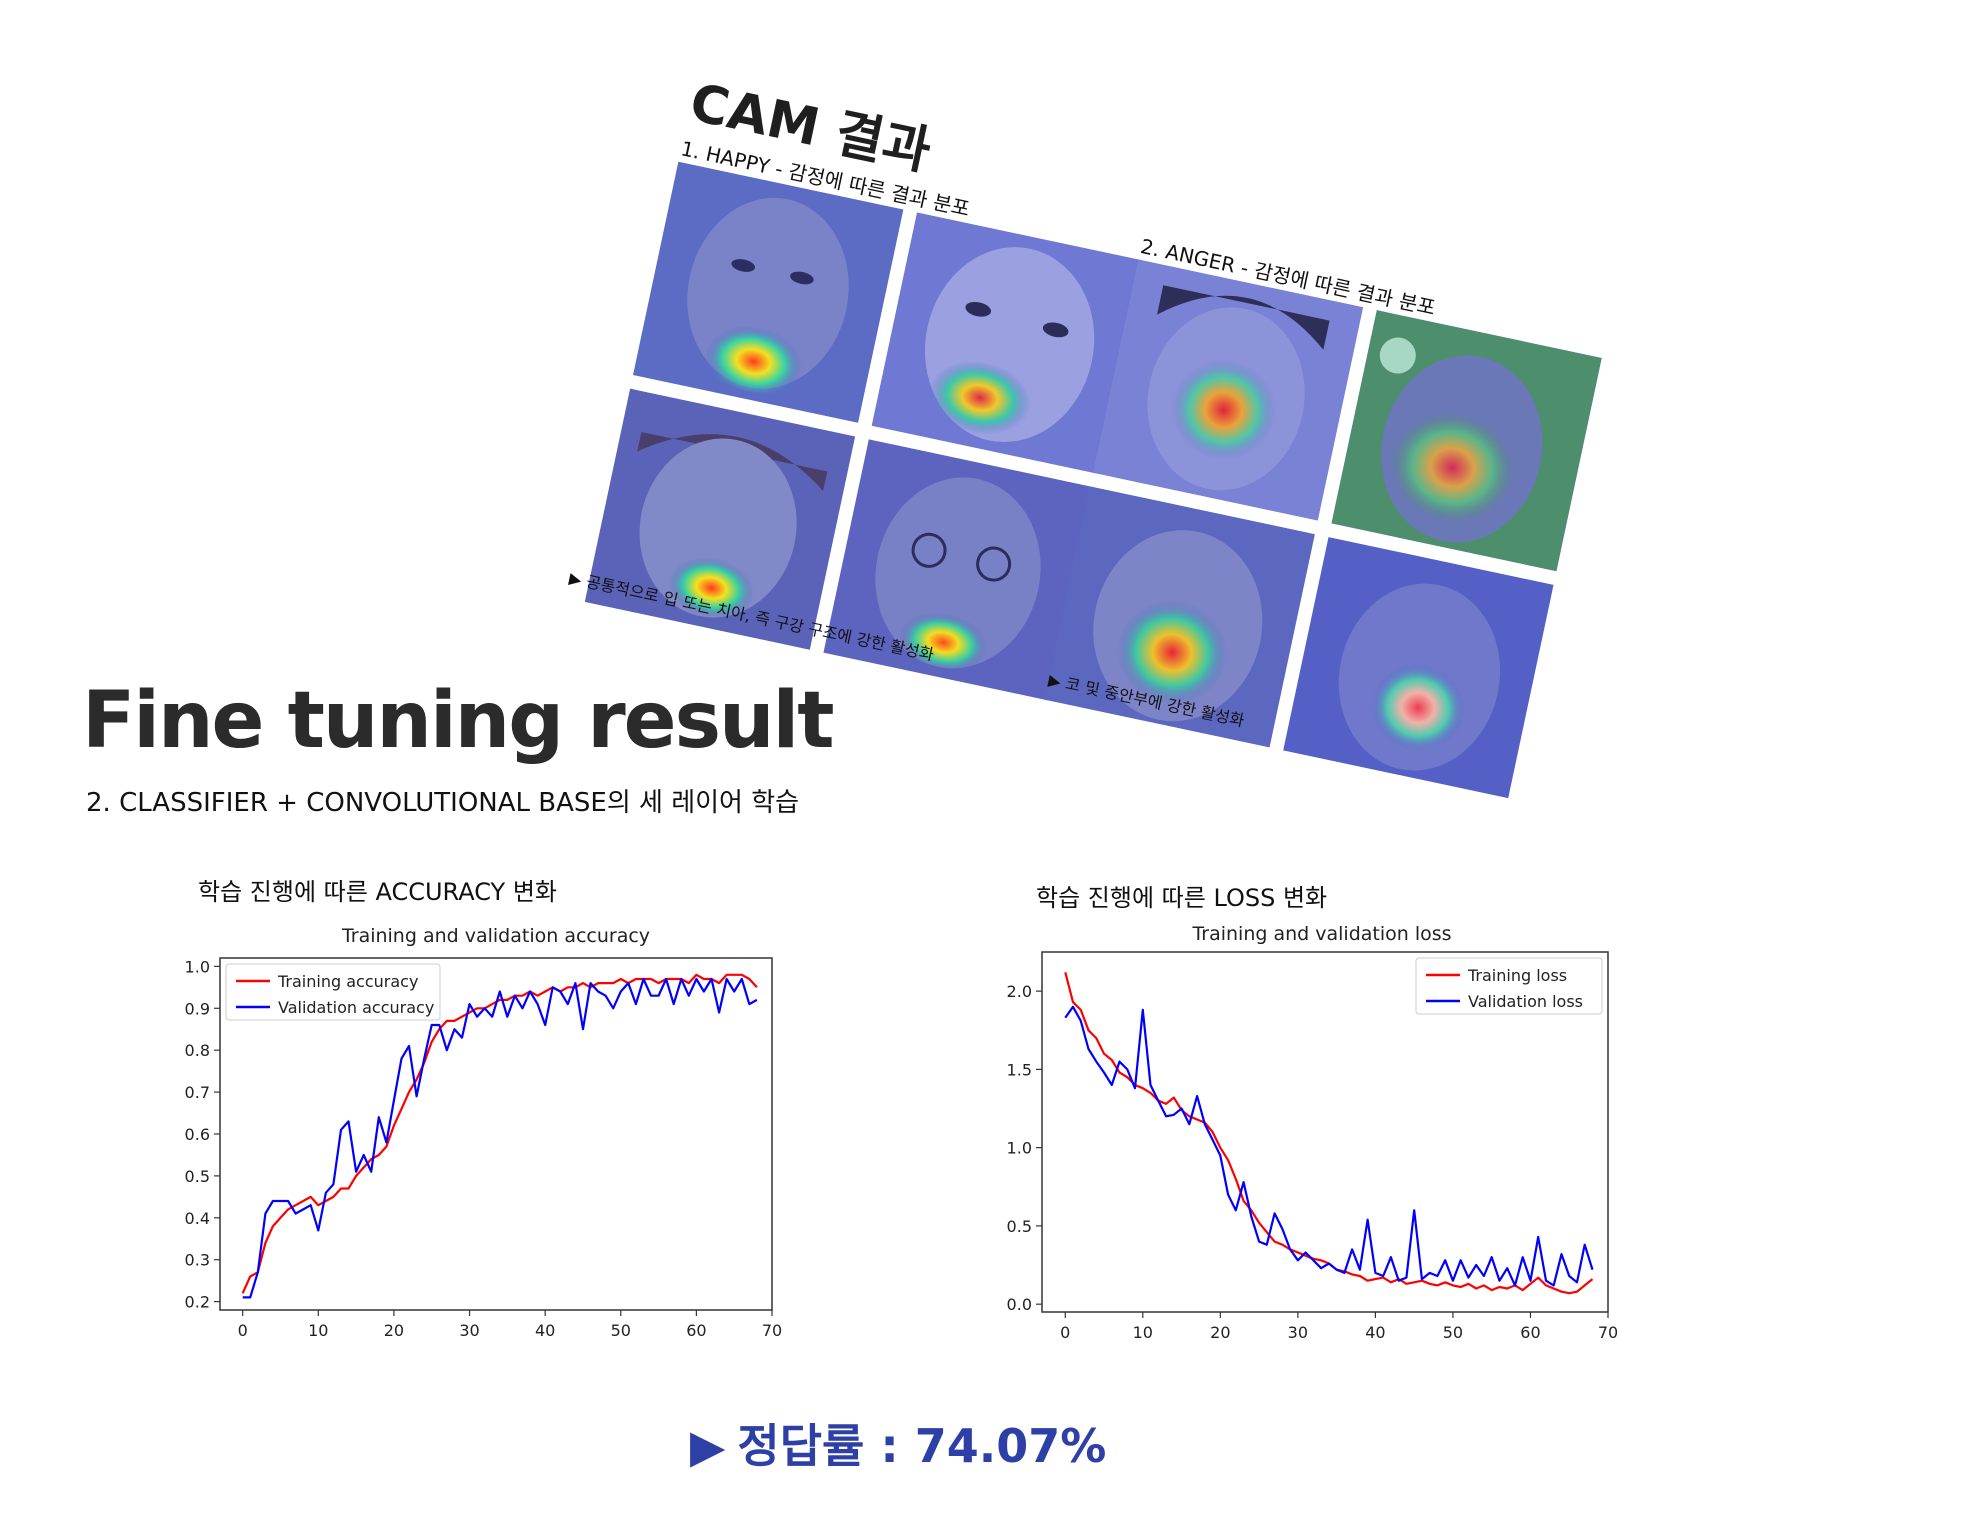 This screenshot has width=1964, height=1524. What do you see at coordinates (1517, 975) in the screenshot?
I see `loss-legend-training-label: Training loss` at bounding box center [1517, 975].